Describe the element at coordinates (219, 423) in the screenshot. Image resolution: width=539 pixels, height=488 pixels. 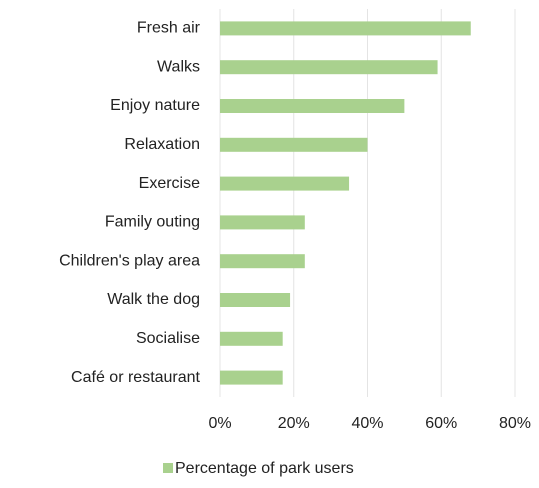
I see `x-tick-label: 0%` at that location.